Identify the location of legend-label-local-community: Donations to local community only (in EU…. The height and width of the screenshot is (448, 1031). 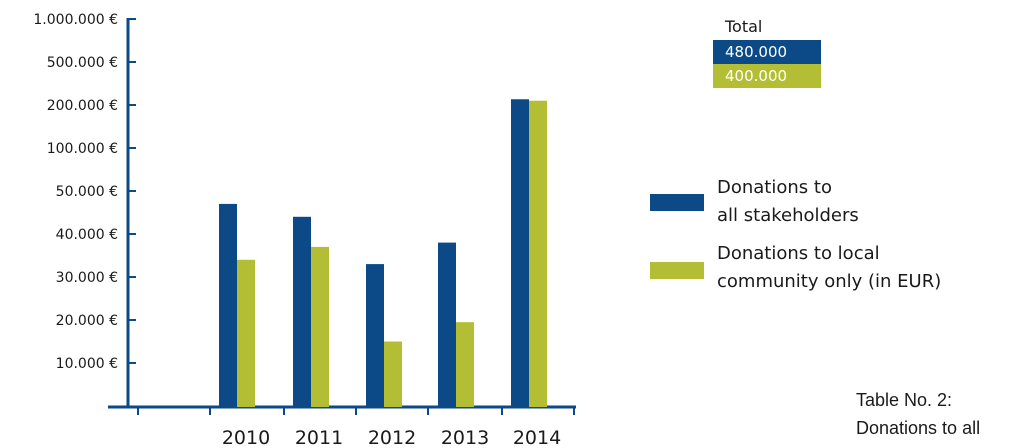
(829, 267).